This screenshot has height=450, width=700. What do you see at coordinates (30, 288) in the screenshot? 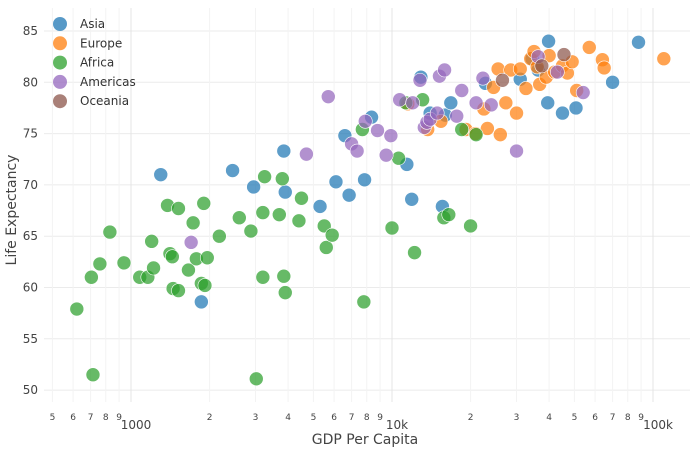
I see `y-tick-label: 60` at bounding box center [30, 288].